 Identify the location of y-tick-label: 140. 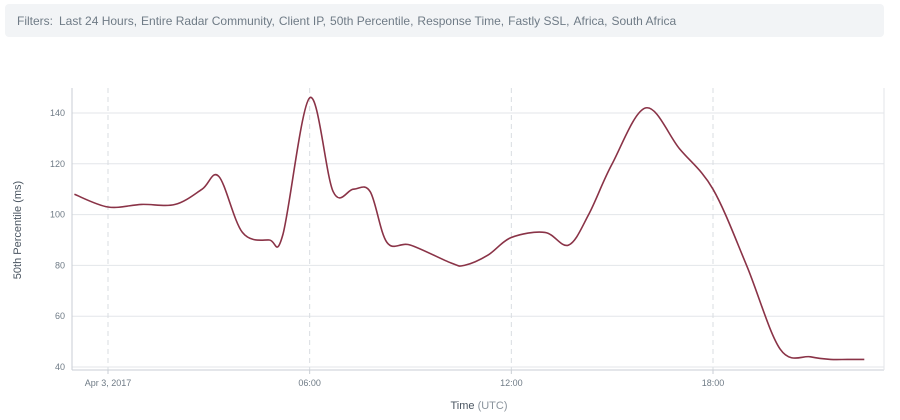
(57, 113).